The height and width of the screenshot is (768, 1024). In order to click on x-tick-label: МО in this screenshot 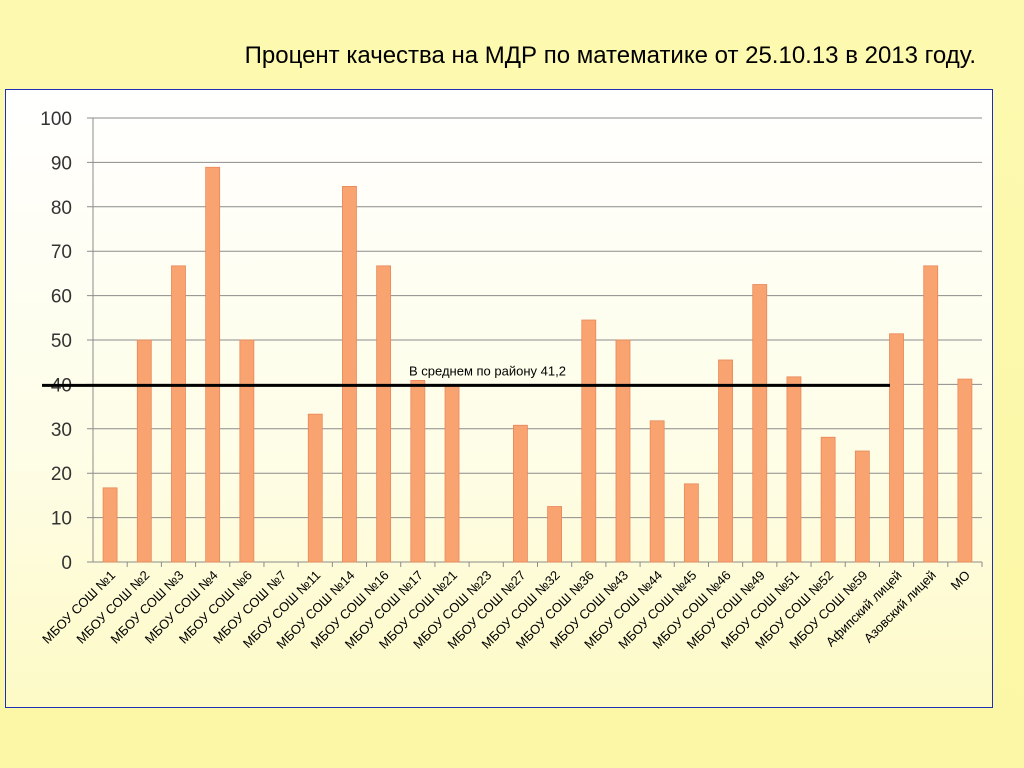, I will do `click(960, 580)`.